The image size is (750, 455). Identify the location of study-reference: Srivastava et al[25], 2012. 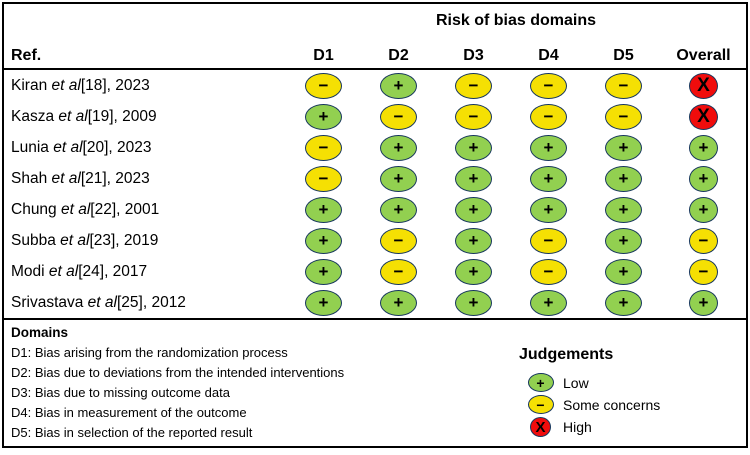
(98, 302).